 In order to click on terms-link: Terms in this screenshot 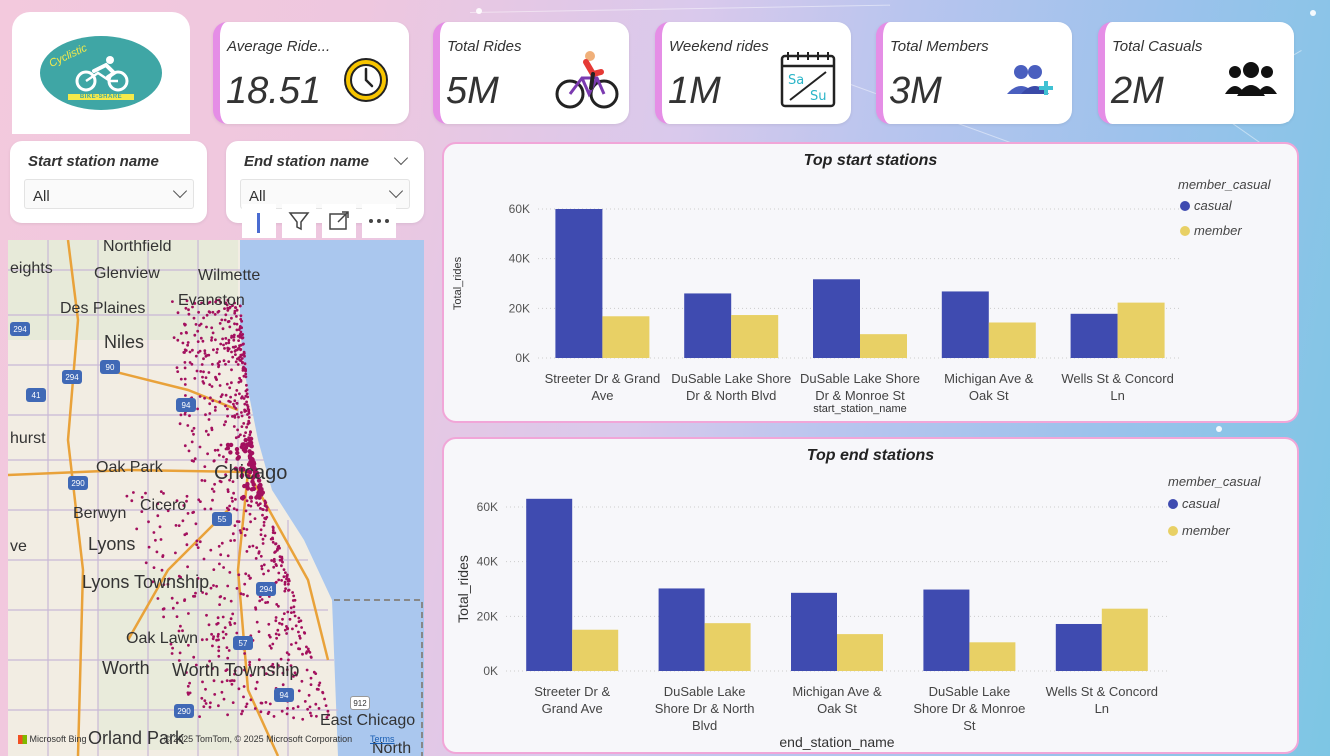, I will do `click(382, 739)`.